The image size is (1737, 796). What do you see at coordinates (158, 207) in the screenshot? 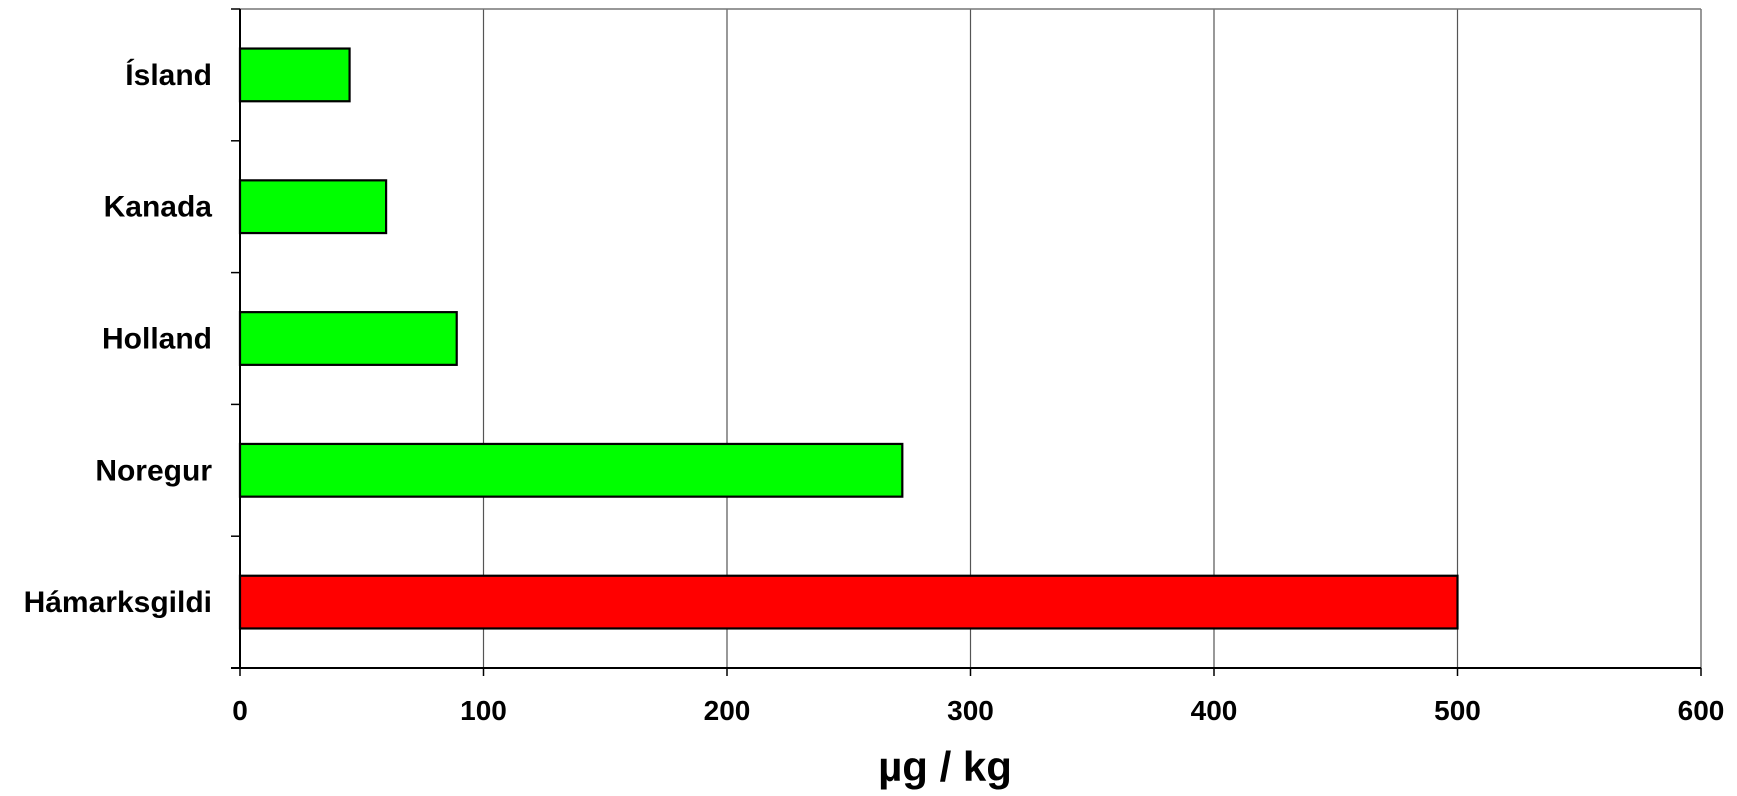
I see `category-label: Kanada` at bounding box center [158, 207].